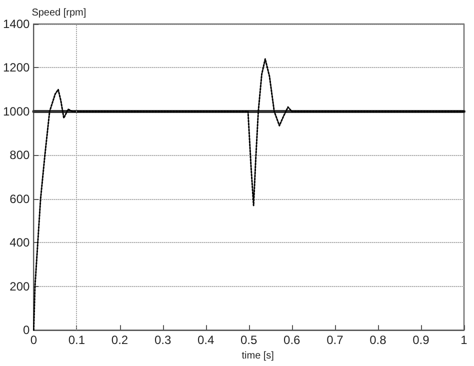  I want to click on x-tick-label: 0.3, so click(163, 340).